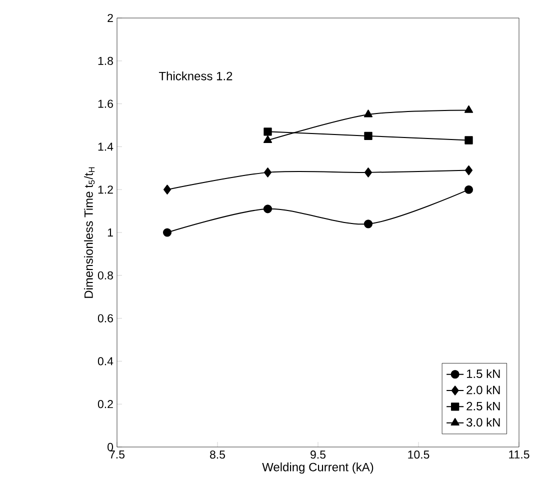  I want to click on x-tick-label: 9.5, so click(318, 454).